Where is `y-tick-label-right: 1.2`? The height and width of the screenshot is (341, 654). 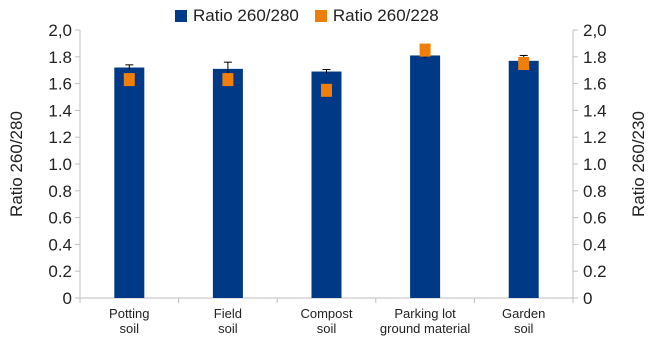 y-tick-label-right: 1.2 is located at coordinates (595, 137).